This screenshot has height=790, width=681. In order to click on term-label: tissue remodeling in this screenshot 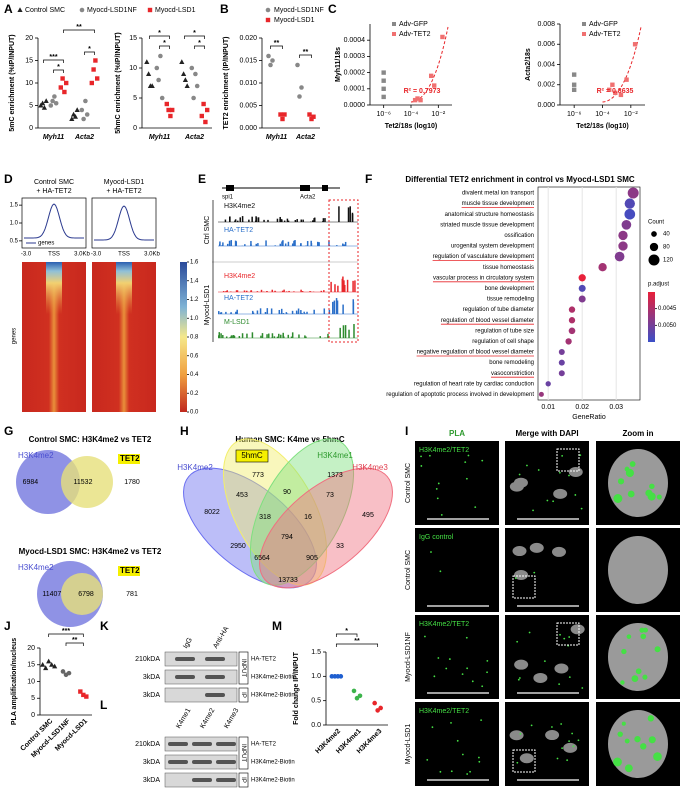, I will do `click(510, 300)`.